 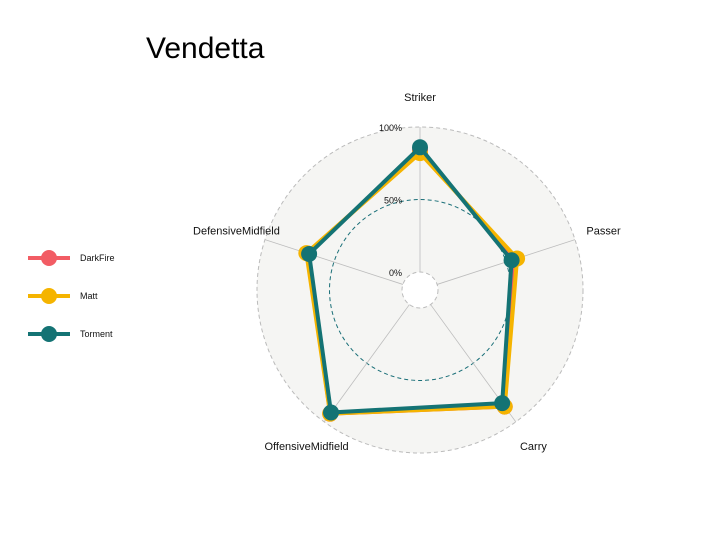 I want to click on tick-labels: 0% 50% 100%, so click(x=390, y=200).